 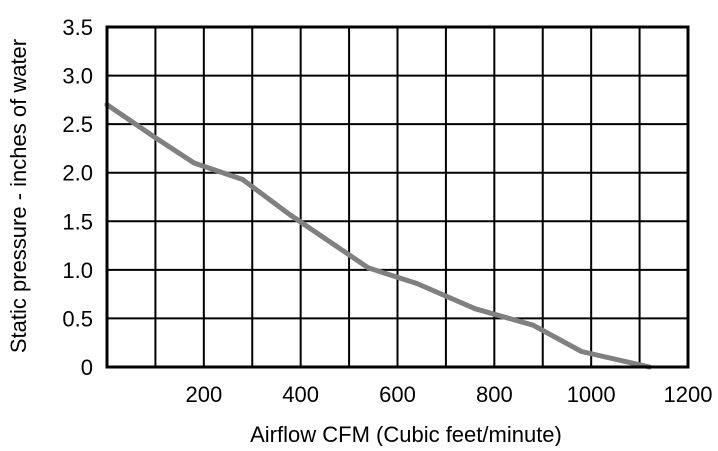 What do you see at coordinates (300, 394) in the screenshot?
I see `x-tick-label: 400` at bounding box center [300, 394].